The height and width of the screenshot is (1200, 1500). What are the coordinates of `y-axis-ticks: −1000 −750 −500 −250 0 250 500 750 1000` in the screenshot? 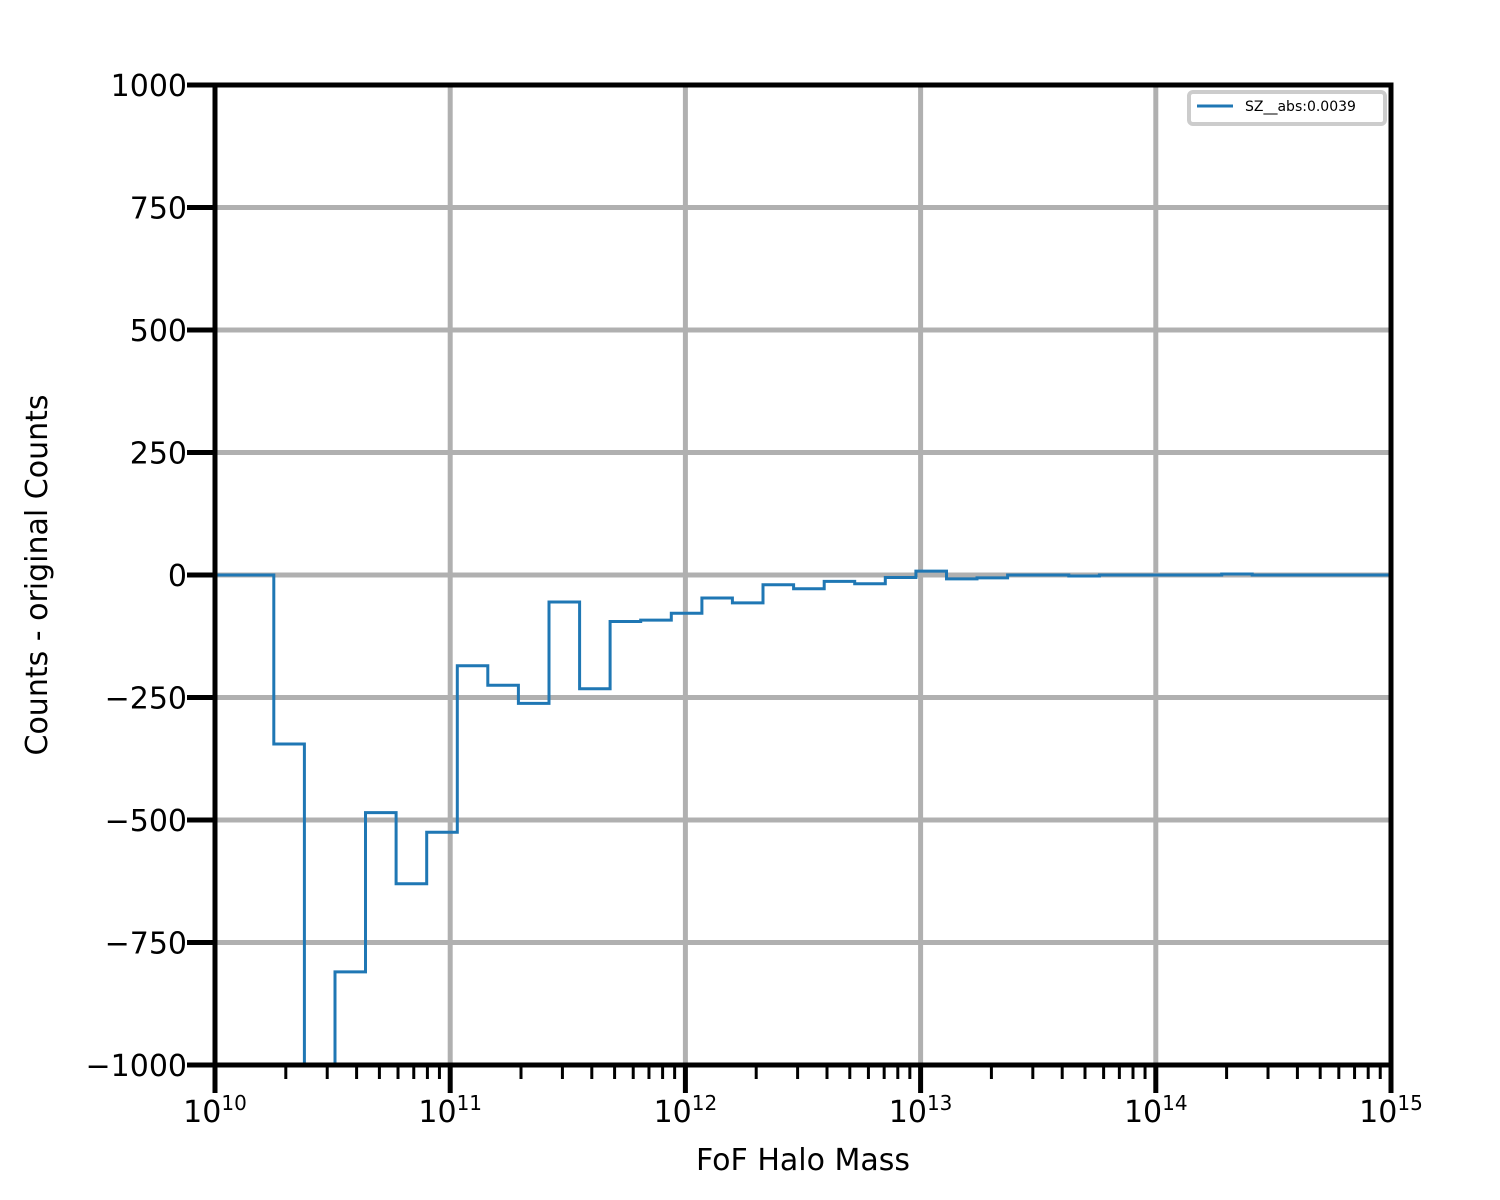 It's located at (150, 576).